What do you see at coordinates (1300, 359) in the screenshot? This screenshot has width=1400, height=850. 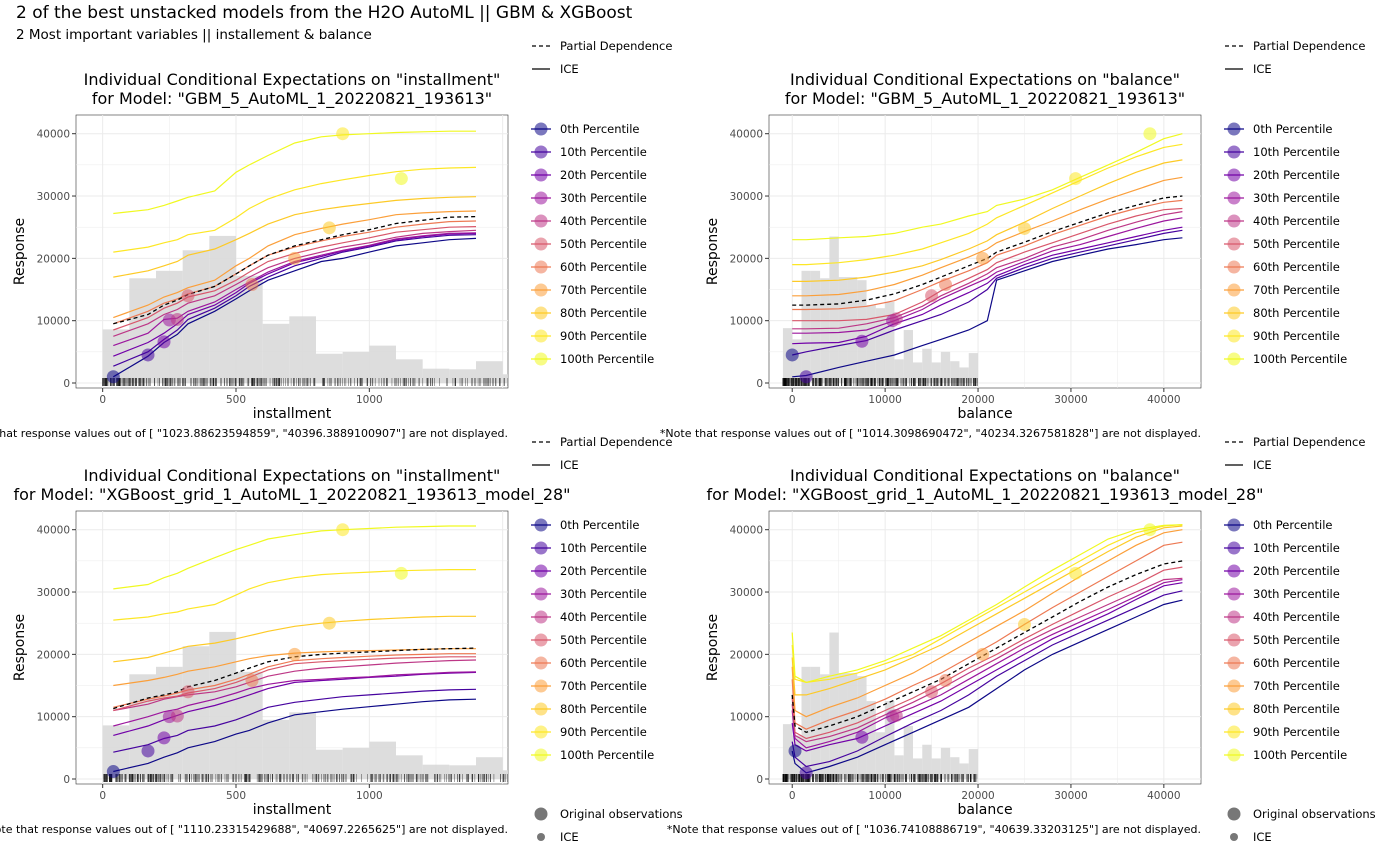 I see `legend-percentile-label: 100th Percentile` at bounding box center [1300, 359].